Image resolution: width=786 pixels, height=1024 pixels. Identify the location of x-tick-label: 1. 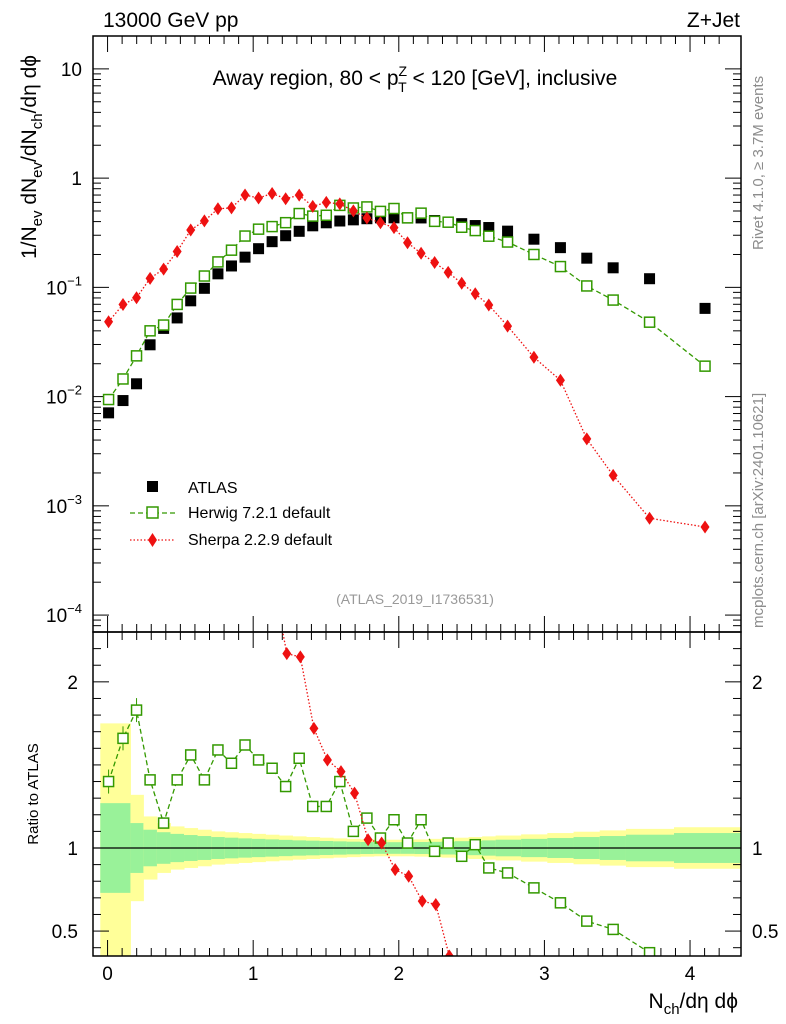
(253, 974).